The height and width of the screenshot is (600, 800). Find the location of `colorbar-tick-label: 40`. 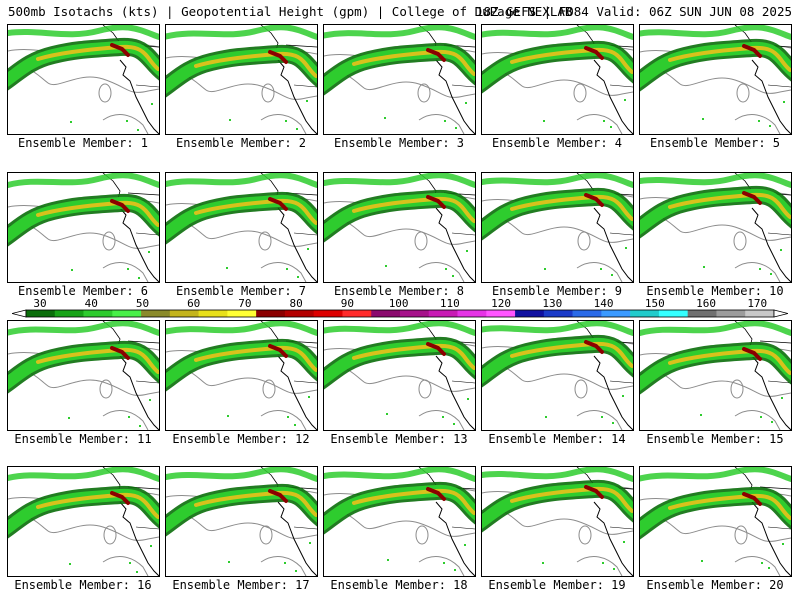

colorbar-tick-label: 40 is located at coordinates (91, 304).